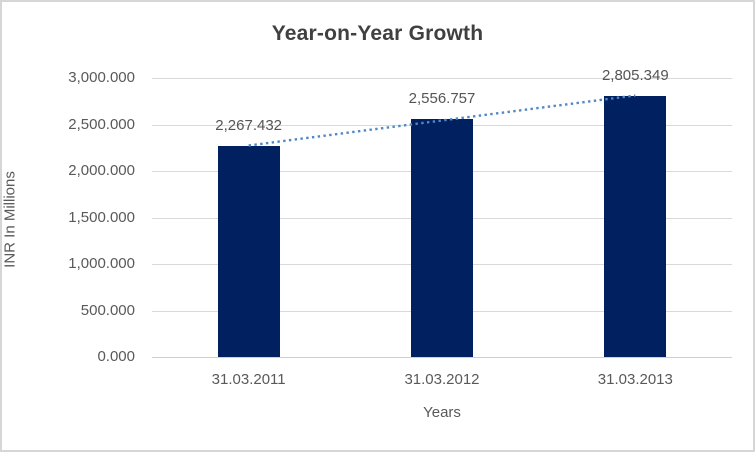  What do you see at coordinates (442, 357) in the screenshot?
I see `x-axis-line` at bounding box center [442, 357].